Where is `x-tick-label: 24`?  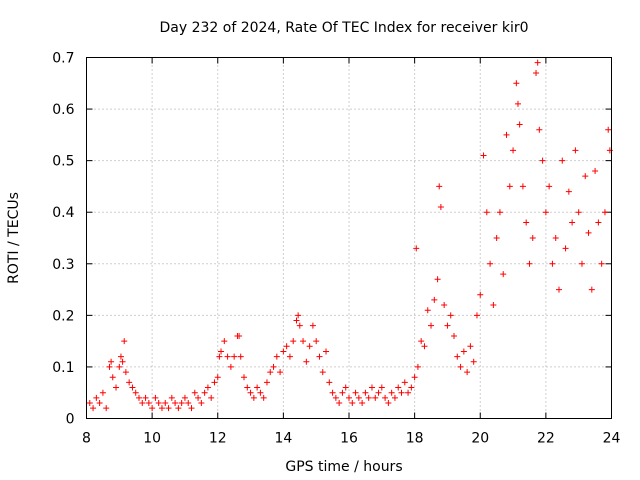 x-tick-label: 24 is located at coordinates (612, 439).